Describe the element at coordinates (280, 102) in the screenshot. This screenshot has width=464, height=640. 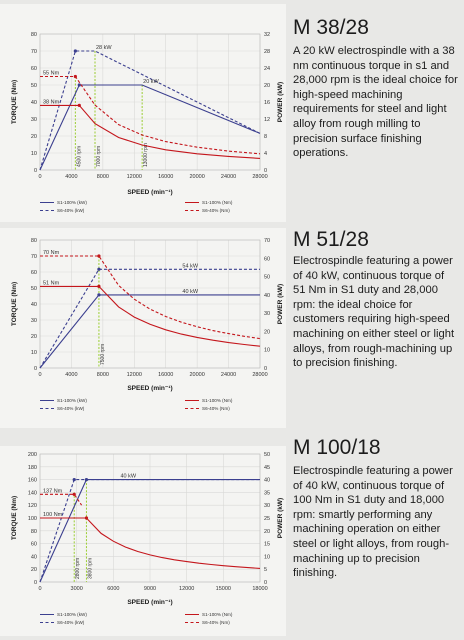
I see `y2-axis-label: POWER (kW)` at that location.